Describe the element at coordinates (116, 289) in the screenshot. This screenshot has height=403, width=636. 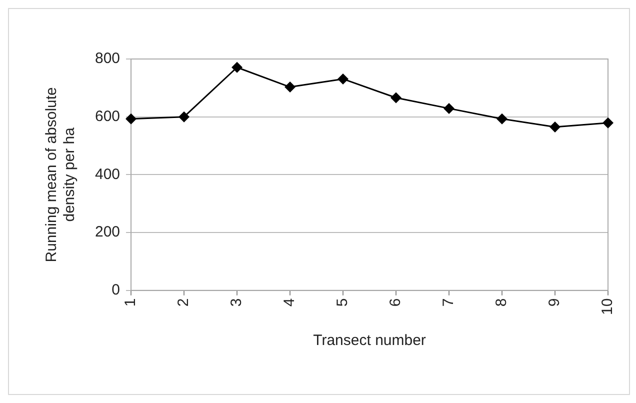
I see `y-tick-label: 0` at that location.